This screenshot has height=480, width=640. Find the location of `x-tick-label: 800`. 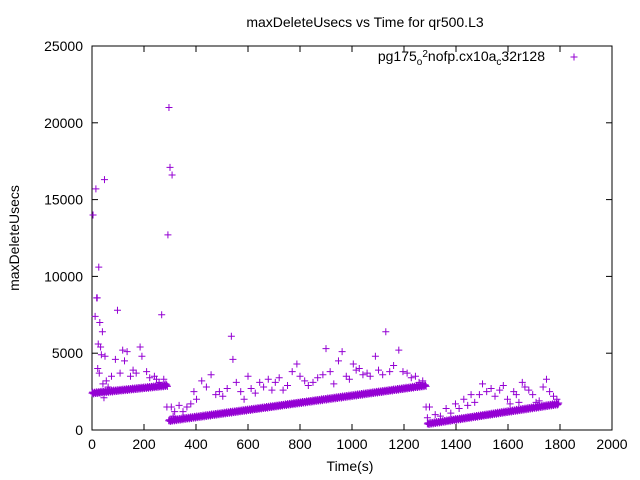

x-tick-label: 800 is located at coordinates (300, 444).